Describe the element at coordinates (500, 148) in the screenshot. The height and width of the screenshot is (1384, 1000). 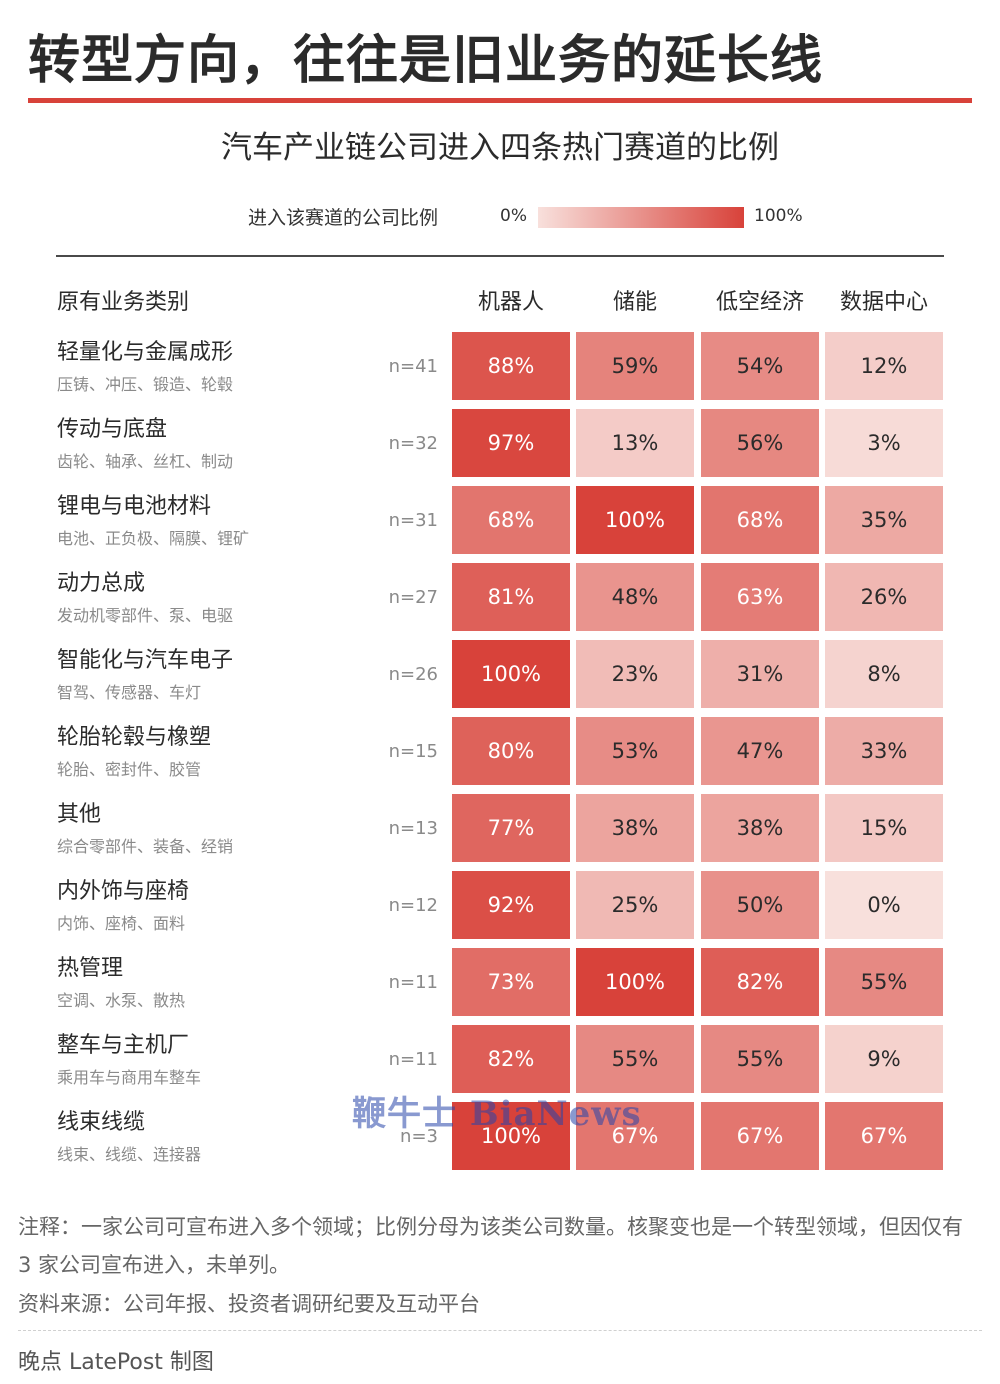
I see `chart-subtitle: 汽车产业链公司进入四条热门赛道的比例` at that location.